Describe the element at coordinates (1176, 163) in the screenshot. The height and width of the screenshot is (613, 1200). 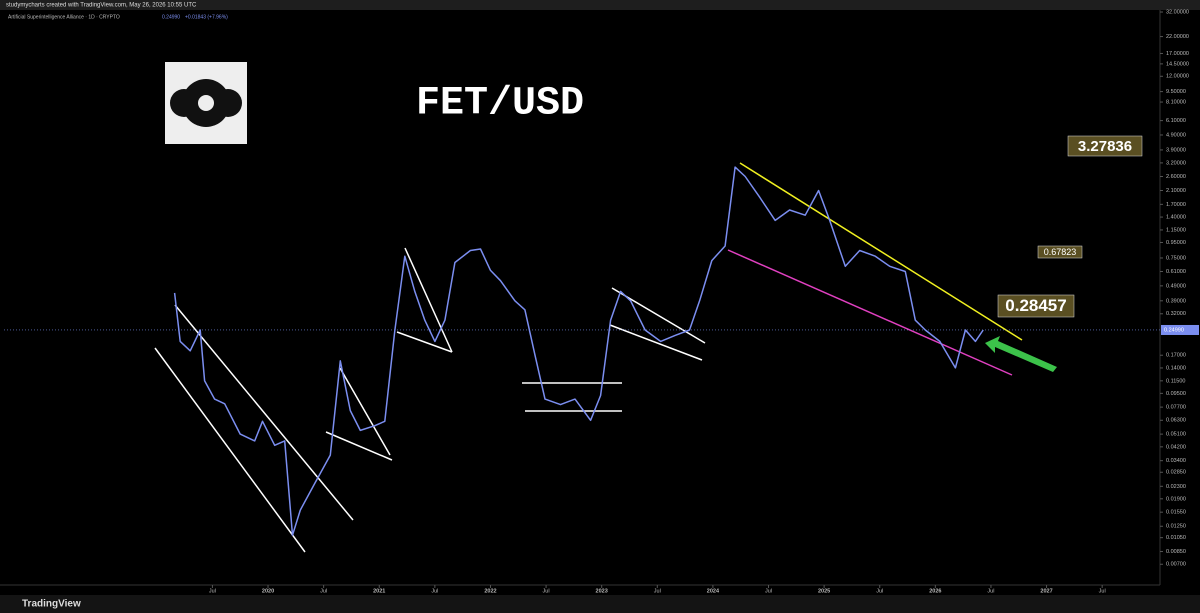
I see `y-tick-label: 3.20000` at that location.